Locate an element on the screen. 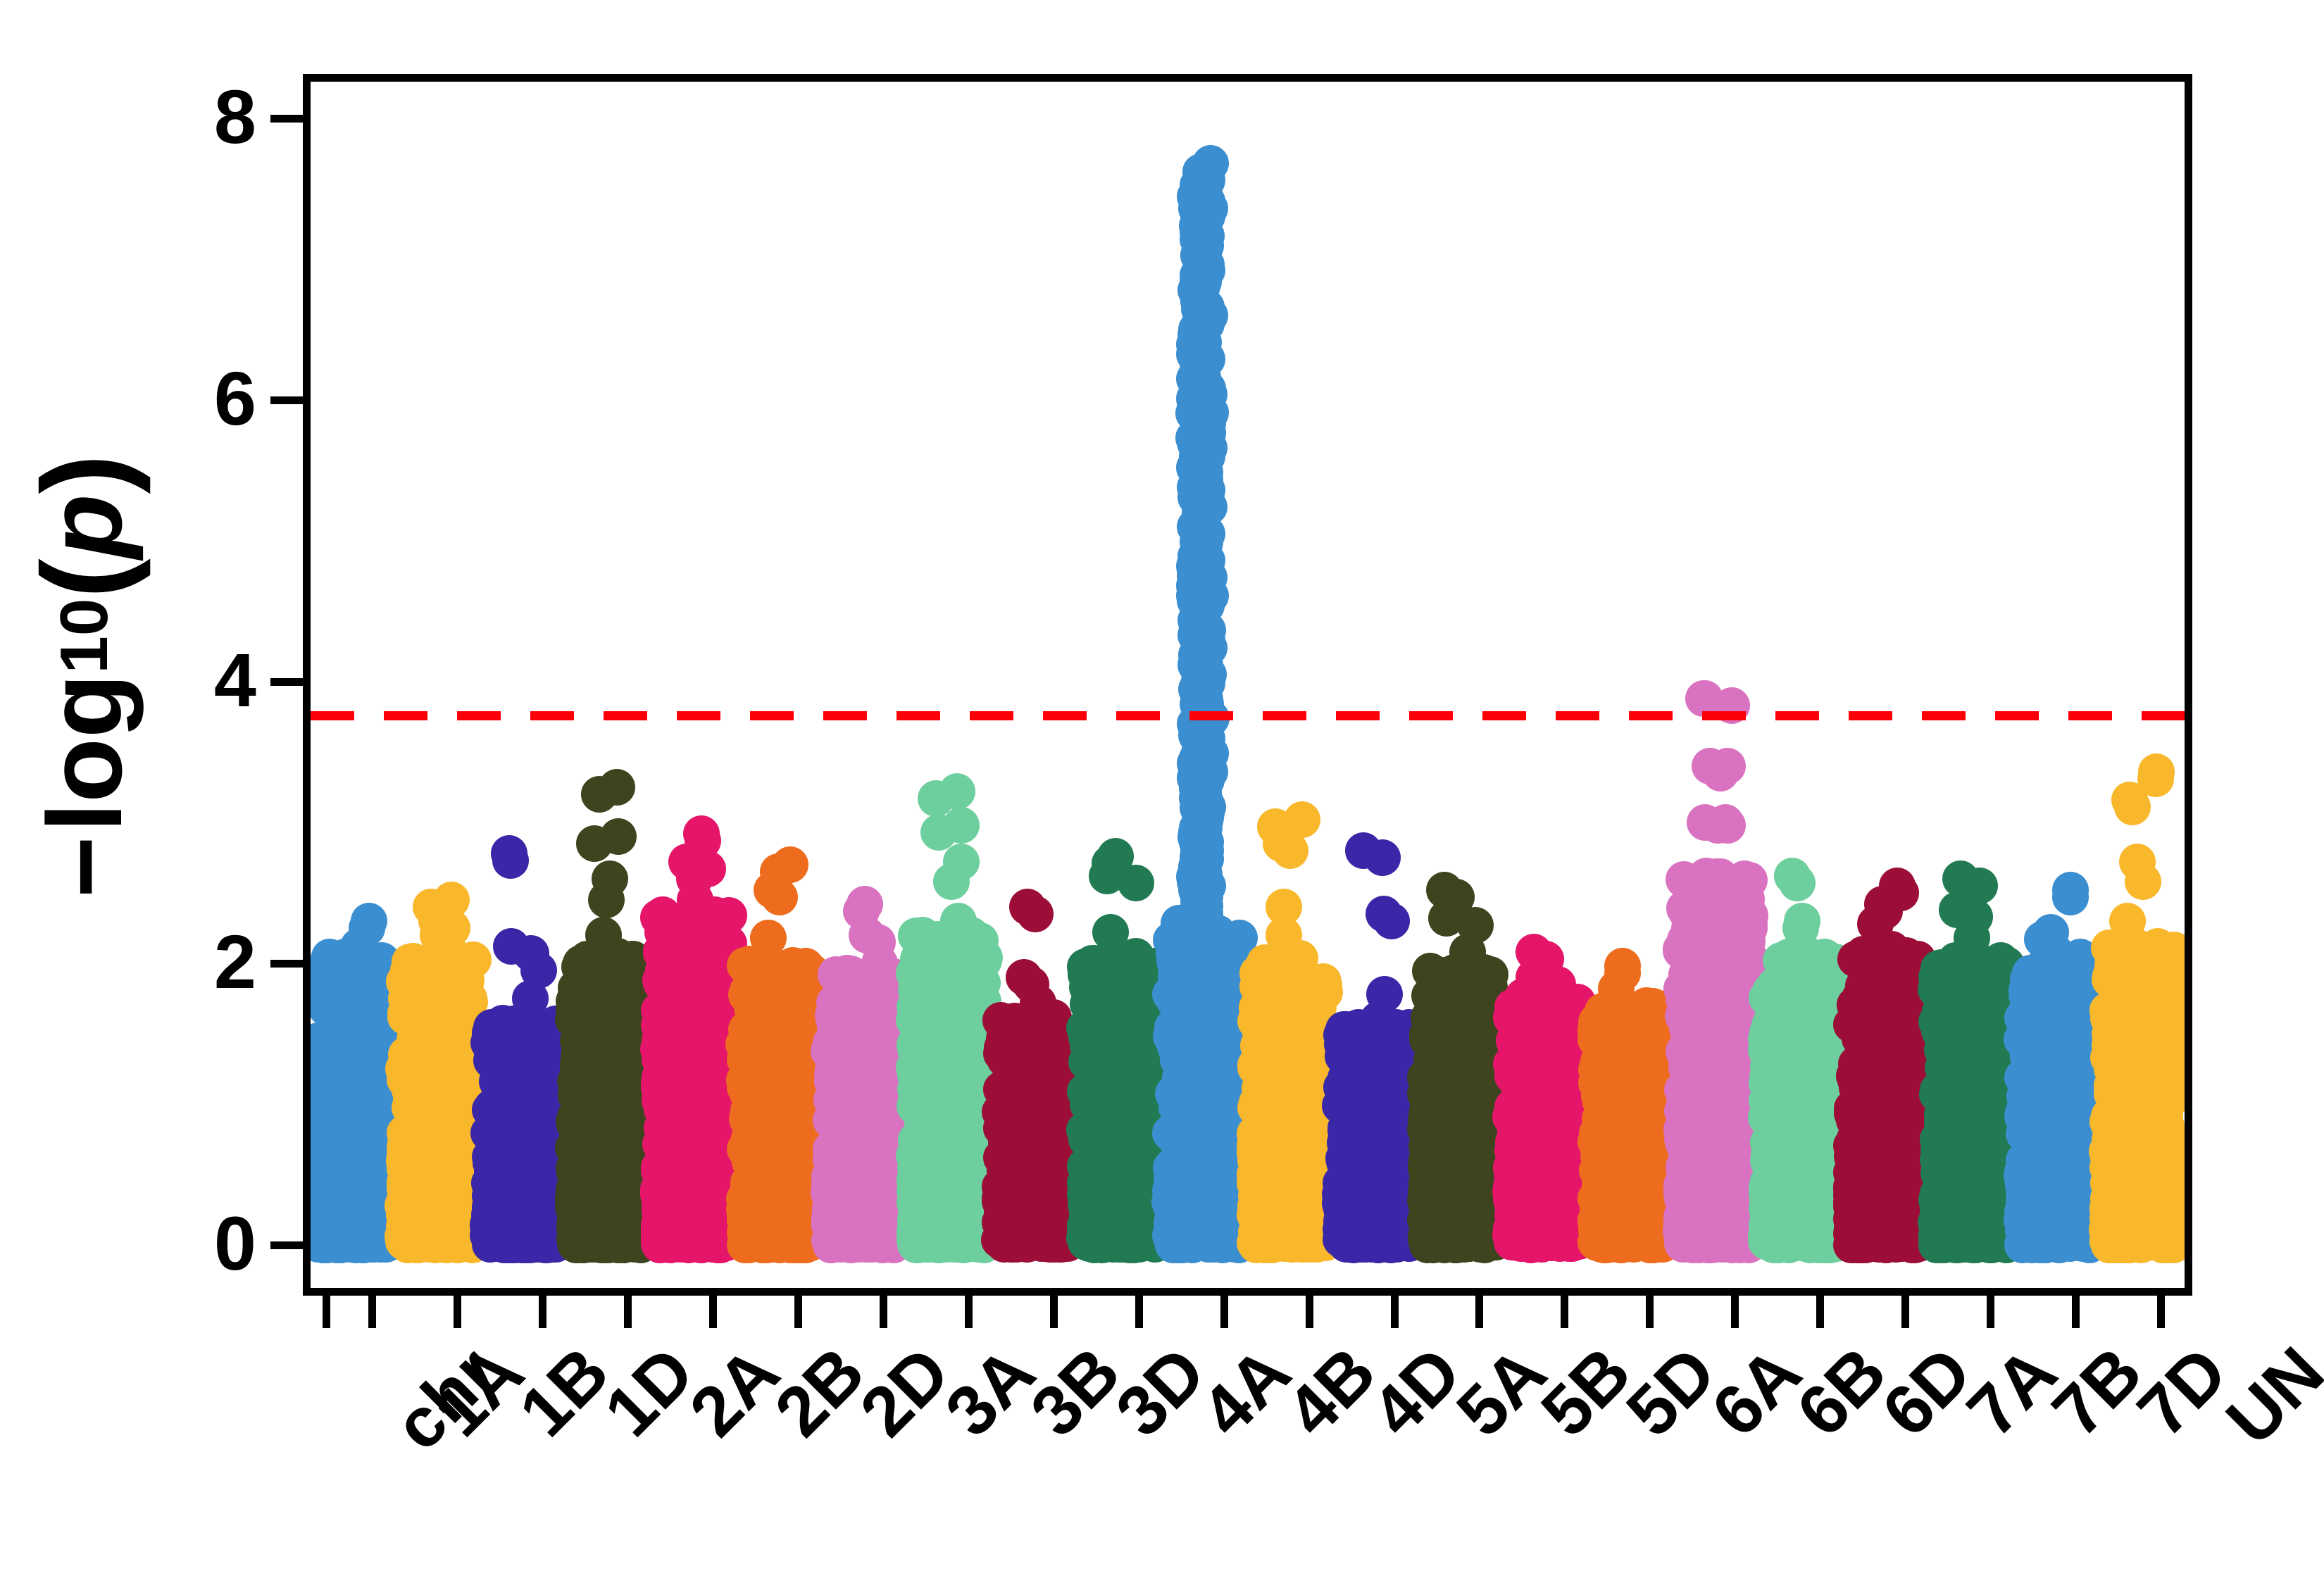 The image size is (2324, 1571). y-axis-title: − log 10(p) is located at coordinates (84, 676).